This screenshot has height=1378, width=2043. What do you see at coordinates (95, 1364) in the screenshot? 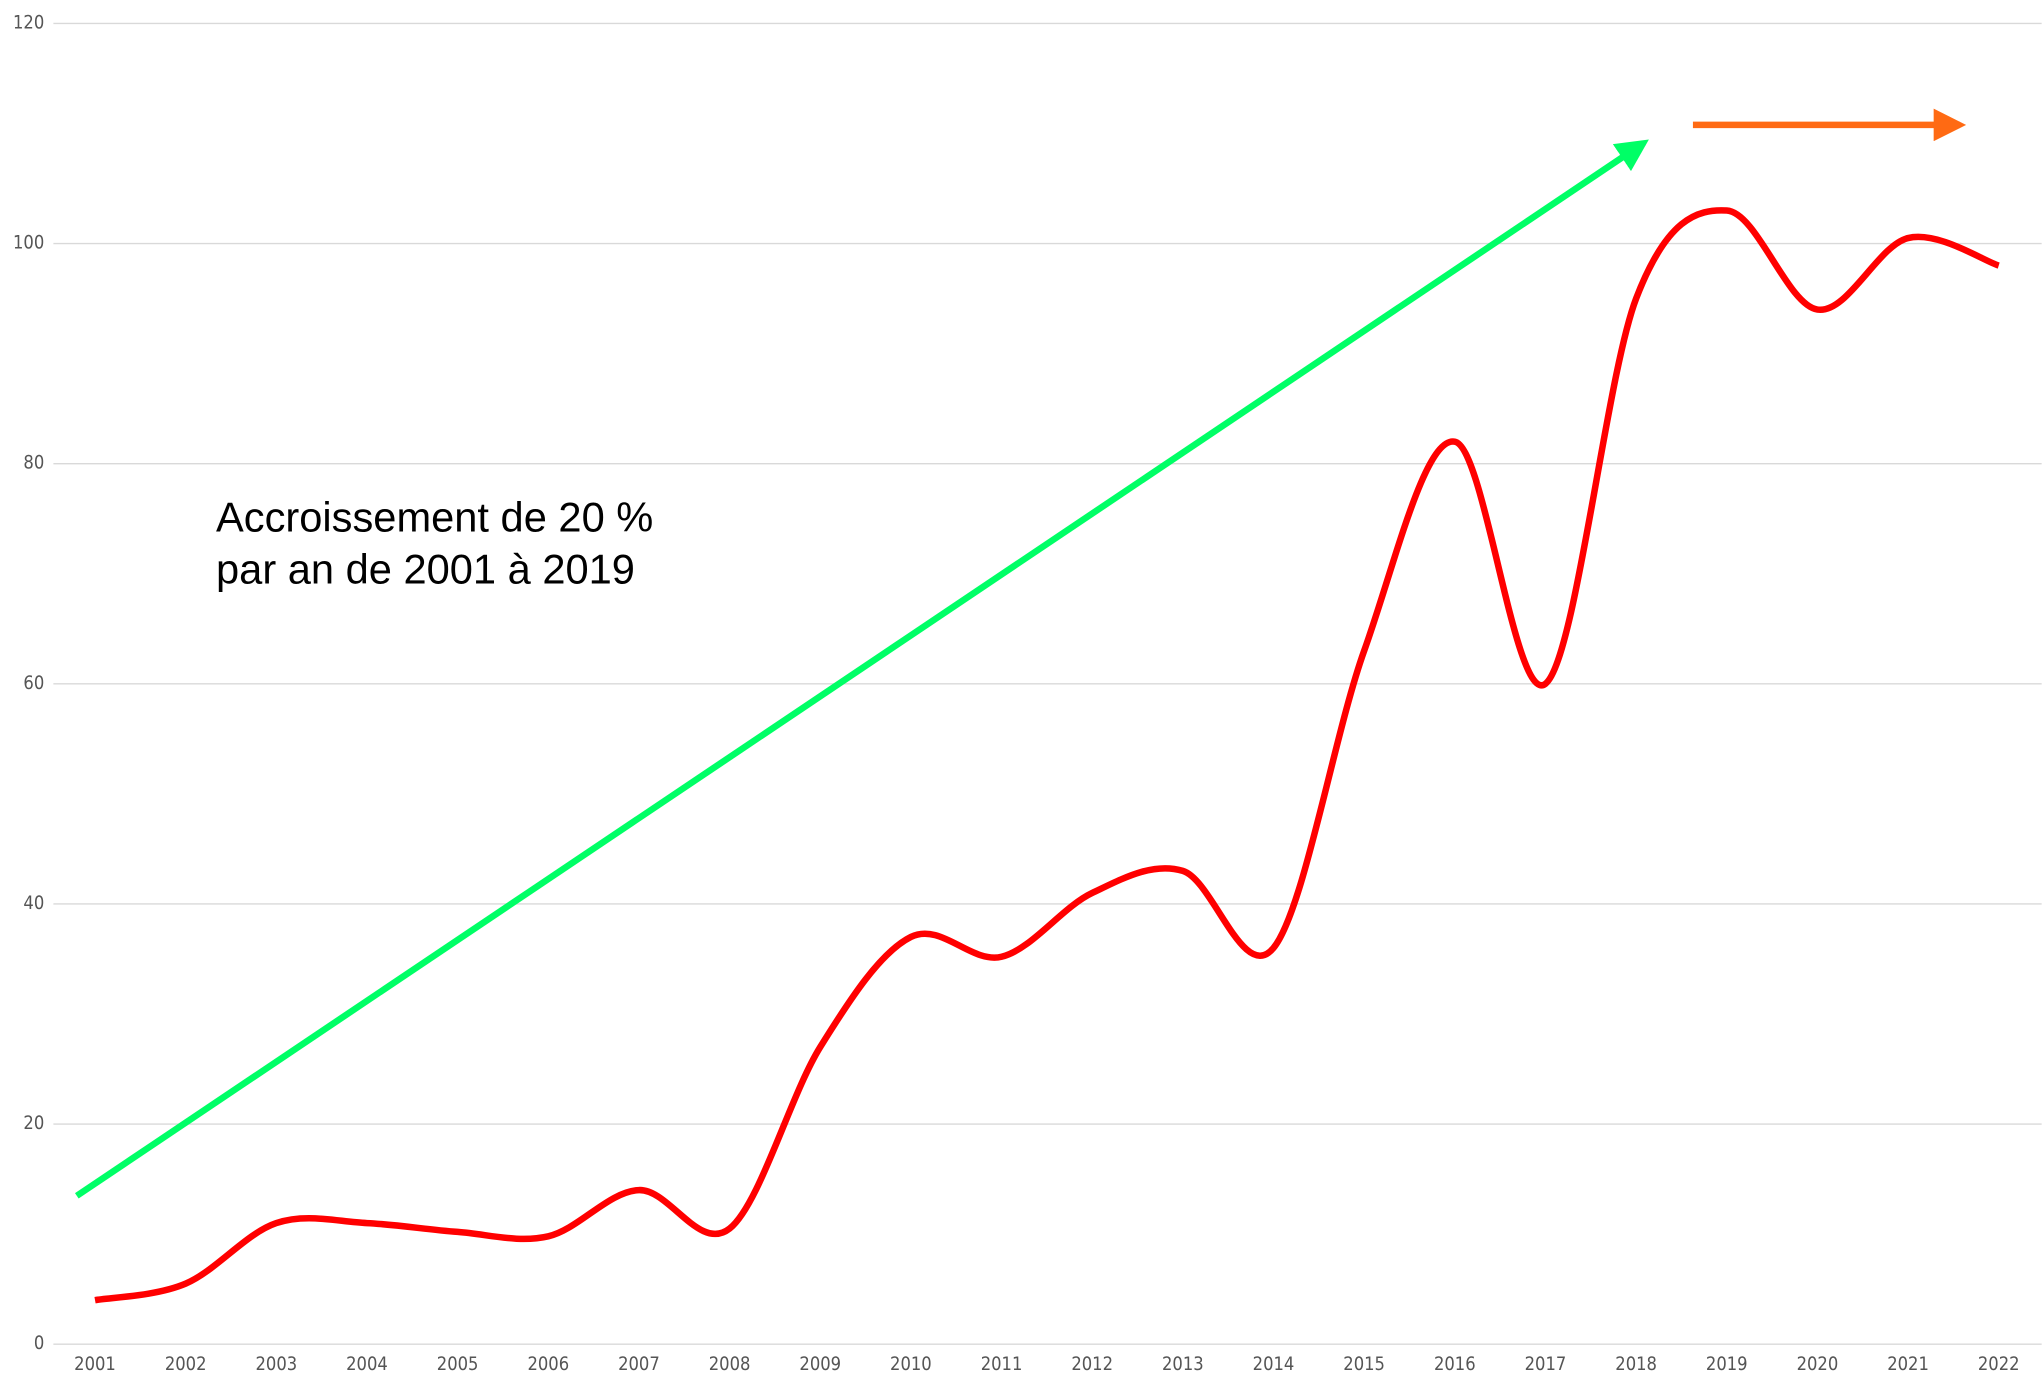
I see `x-tick-label: 2001` at bounding box center [95, 1364].